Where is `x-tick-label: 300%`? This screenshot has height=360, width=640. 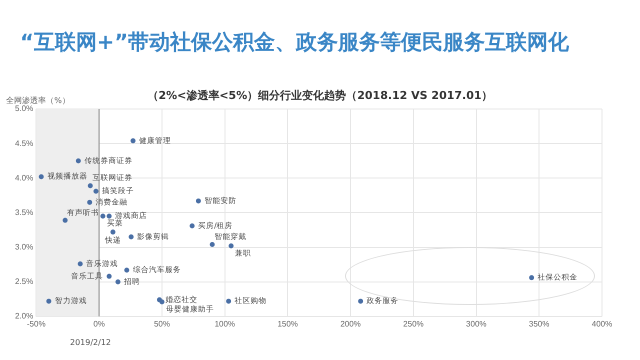
x-tick-label: 300% is located at coordinates (476, 323).